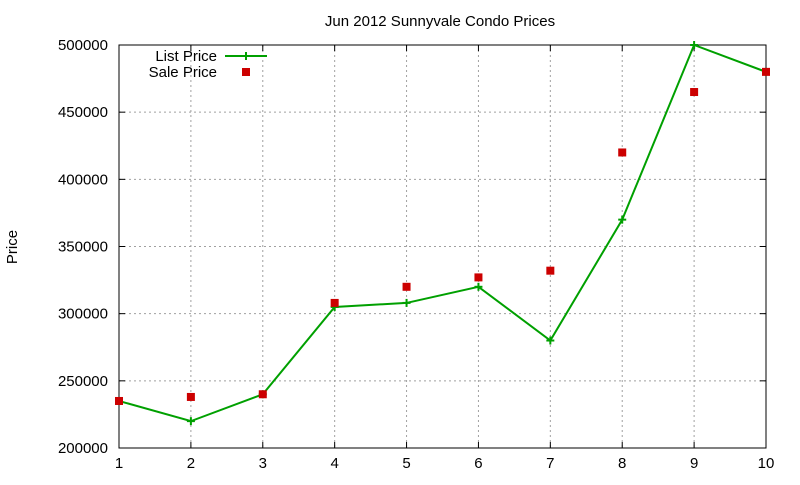  What do you see at coordinates (83, 314) in the screenshot?
I see `y-tick-label: 300000` at bounding box center [83, 314].